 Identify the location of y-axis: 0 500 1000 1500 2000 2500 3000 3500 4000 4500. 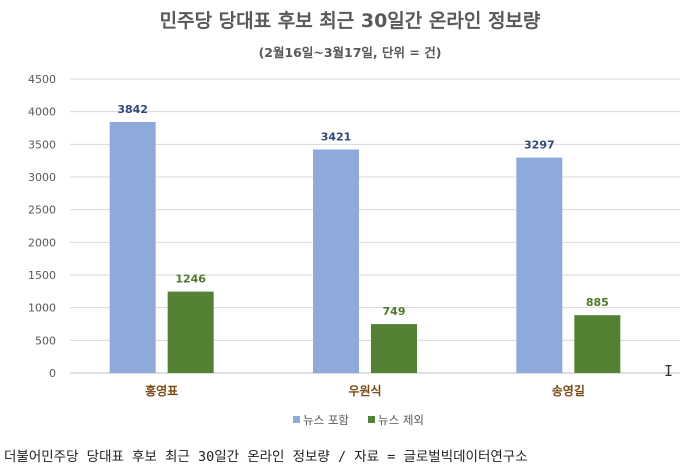
(42, 226).